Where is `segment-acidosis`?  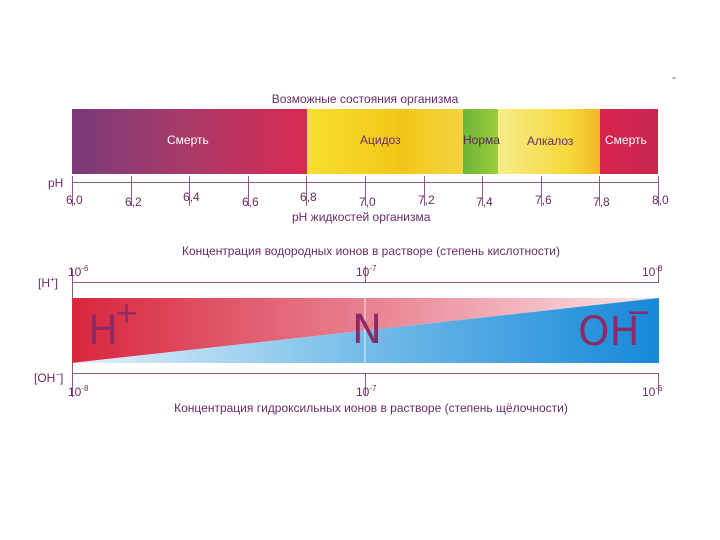
segment-acidosis is located at coordinates (385, 141).